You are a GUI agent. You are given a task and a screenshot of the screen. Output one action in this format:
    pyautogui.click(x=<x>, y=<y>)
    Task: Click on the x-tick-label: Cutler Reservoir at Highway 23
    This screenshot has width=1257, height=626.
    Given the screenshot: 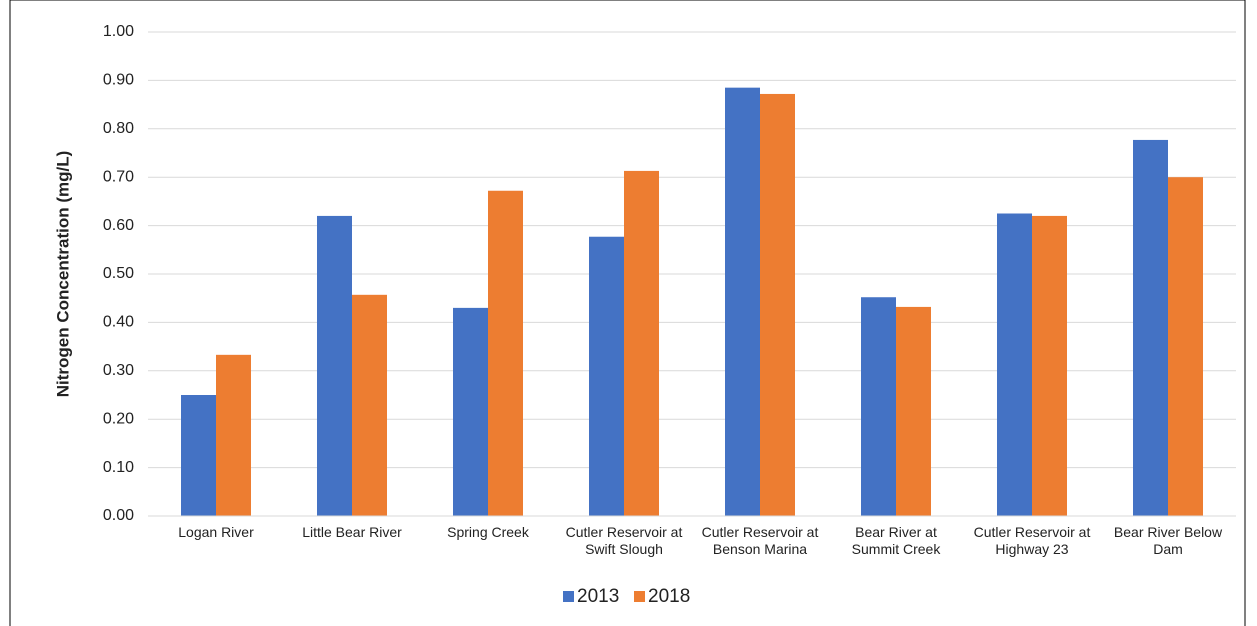 What is the action you would take?
    pyautogui.click(x=1032, y=540)
    